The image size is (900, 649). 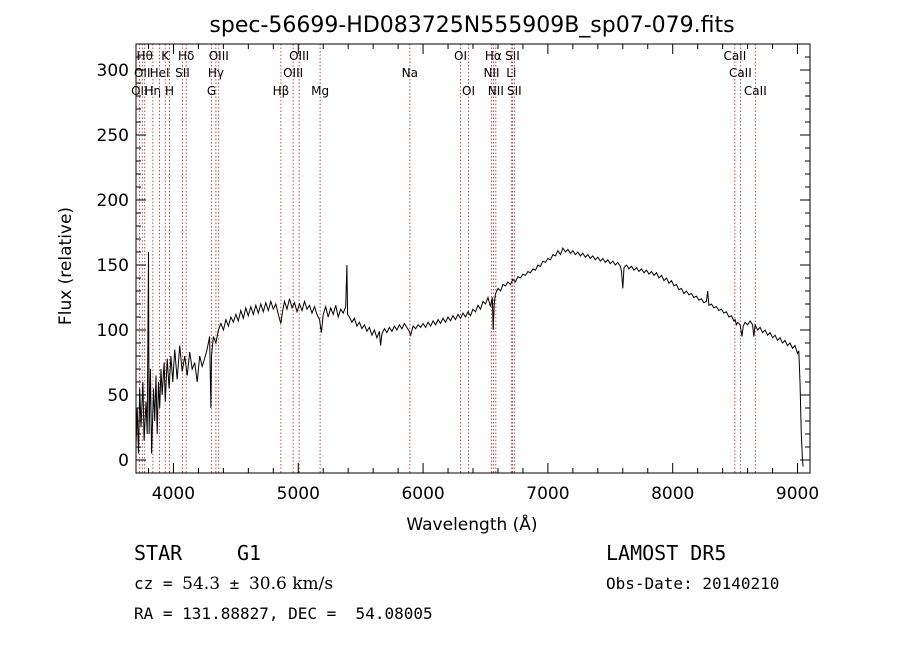 What do you see at coordinates (113, 136) in the screenshot?
I see `y-tick-label: 250` at bounding box center [113, 136].